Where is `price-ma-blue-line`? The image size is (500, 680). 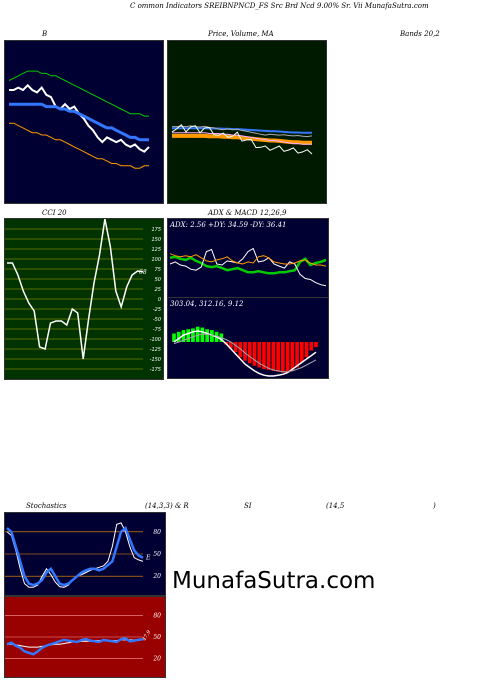
price-ma-blue-line is located at coordinates (242, 130).